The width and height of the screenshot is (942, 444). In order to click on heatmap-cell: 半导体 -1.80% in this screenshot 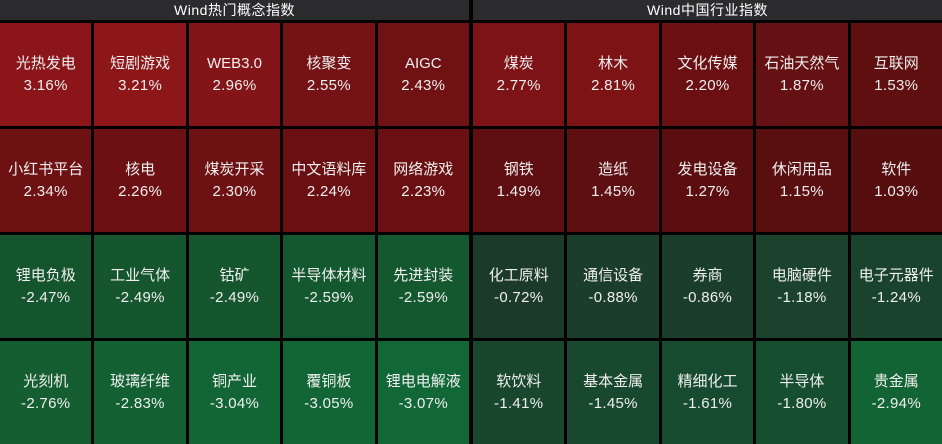, I will do `click(802, 392)`.